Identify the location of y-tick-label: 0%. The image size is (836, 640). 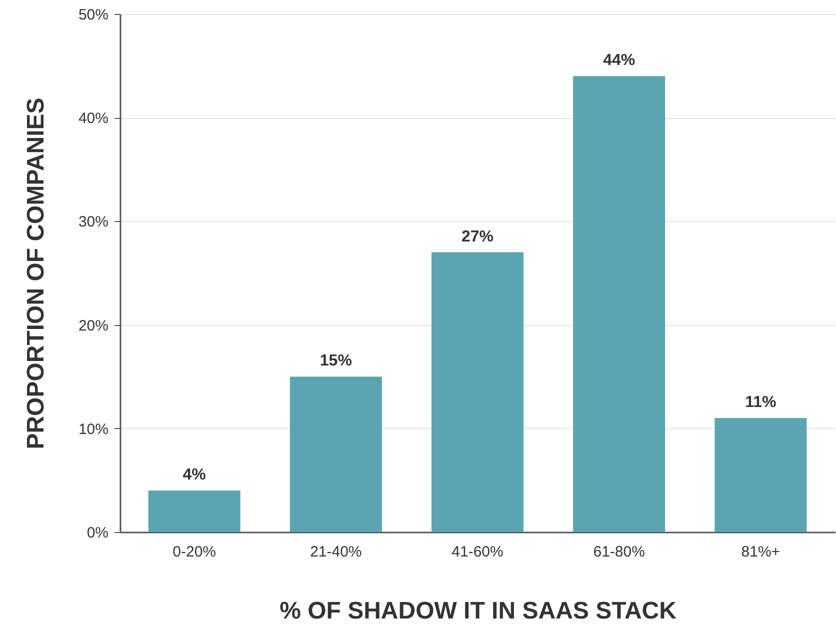
(97, 533).